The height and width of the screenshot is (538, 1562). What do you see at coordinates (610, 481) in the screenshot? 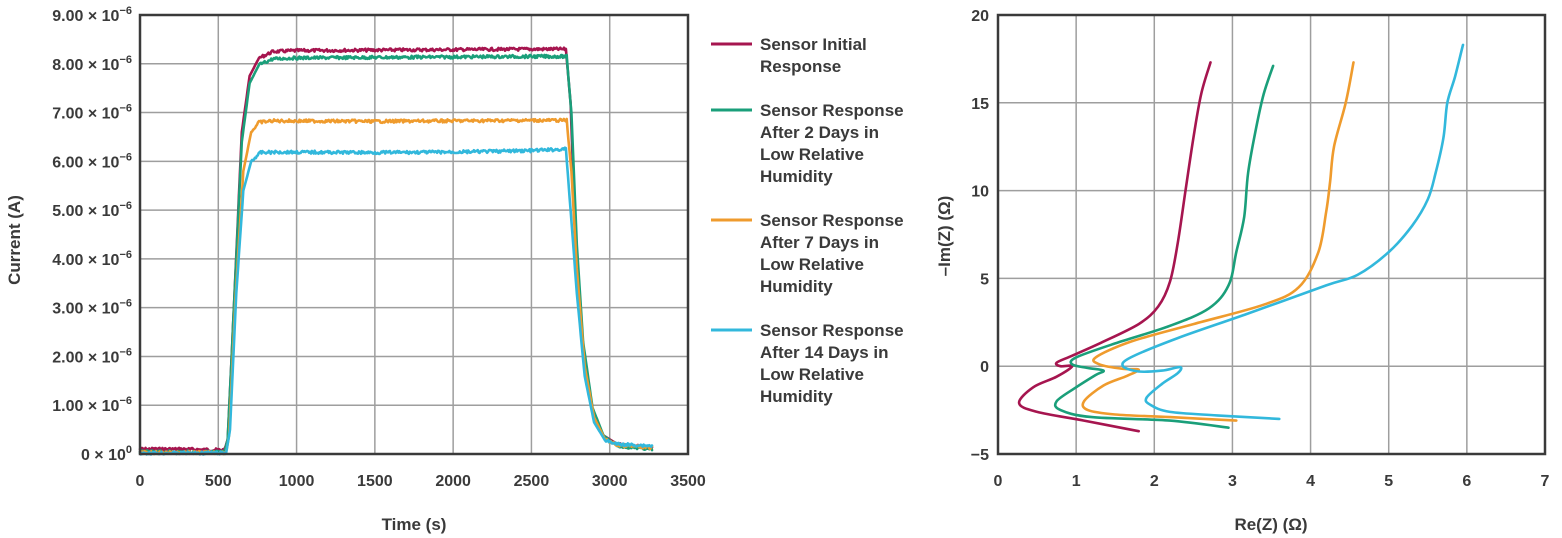
I see `left-x-tick-label: 3000` at bounding box center [610, 481].